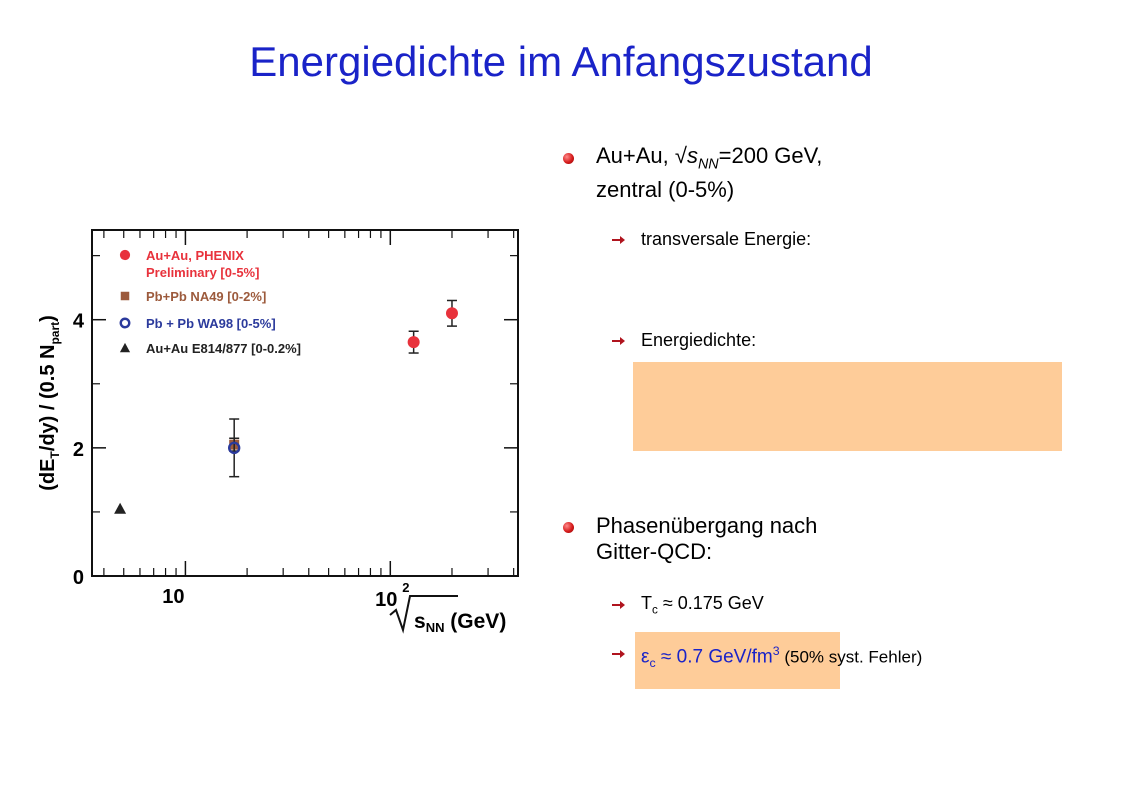 This screenshot has width=1122, height=793. Describe the element at coordinates (202, 272) in the screenshot. I see `legend-label: Preliminary [0-5%]` at that location.